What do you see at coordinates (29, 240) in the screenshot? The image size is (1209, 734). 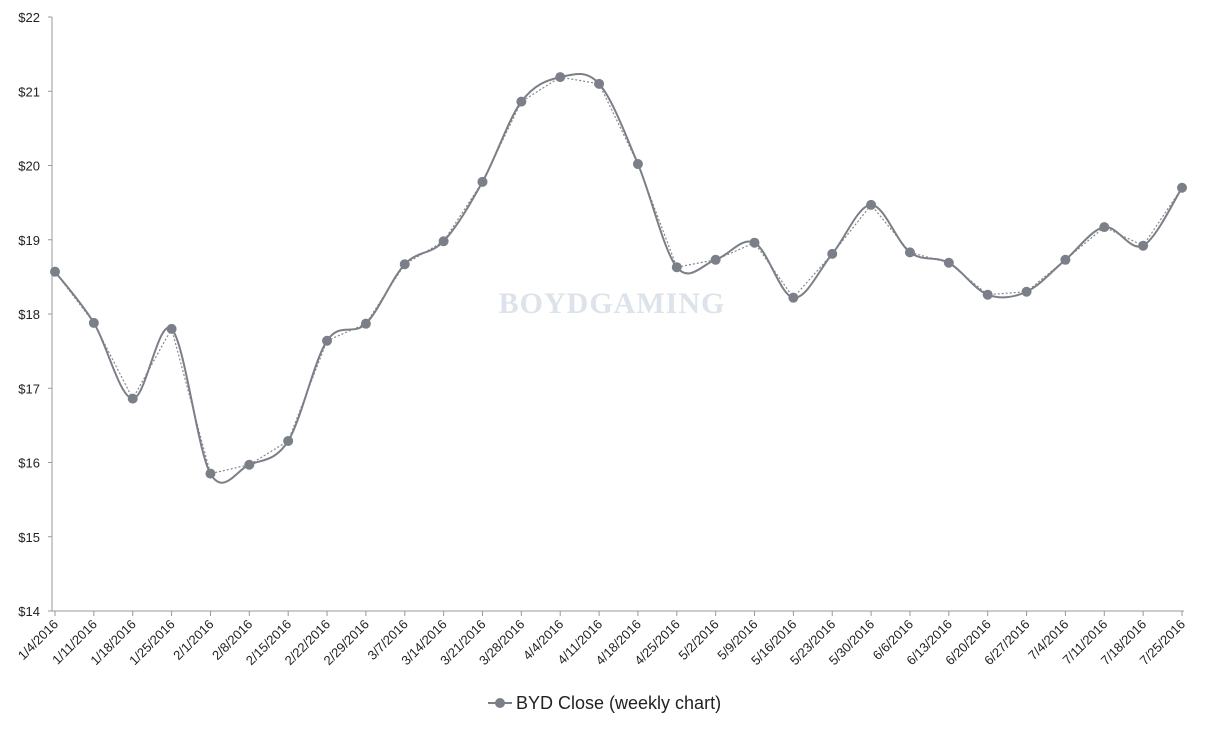 I see `y-tick-label: $19` at bounding box center [29, 240].